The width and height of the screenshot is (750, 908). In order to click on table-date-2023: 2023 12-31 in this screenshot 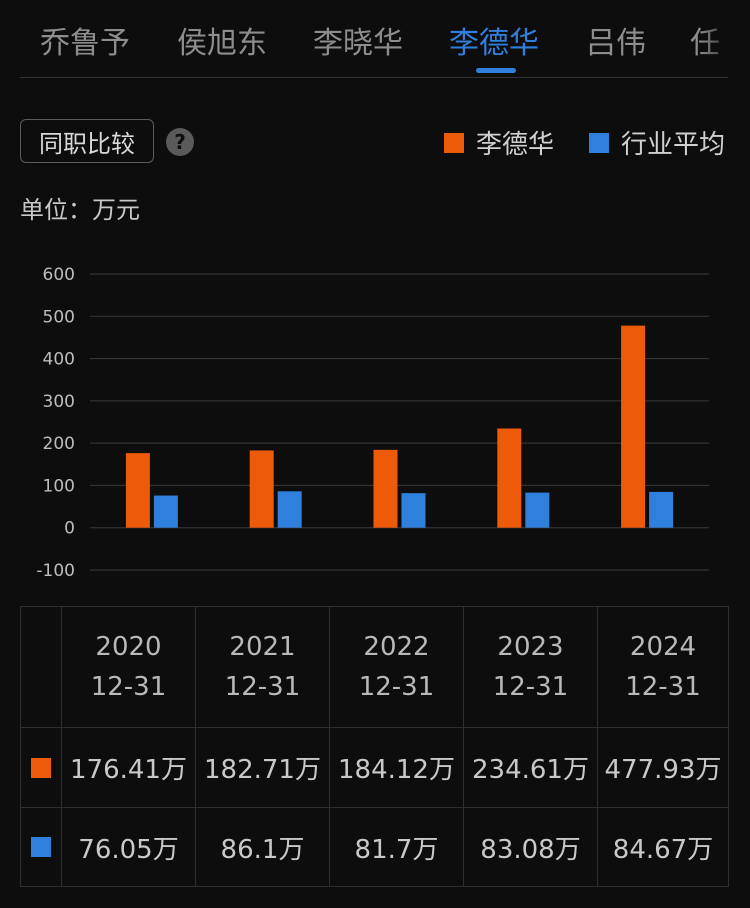, I will do `click(530, 667)`.